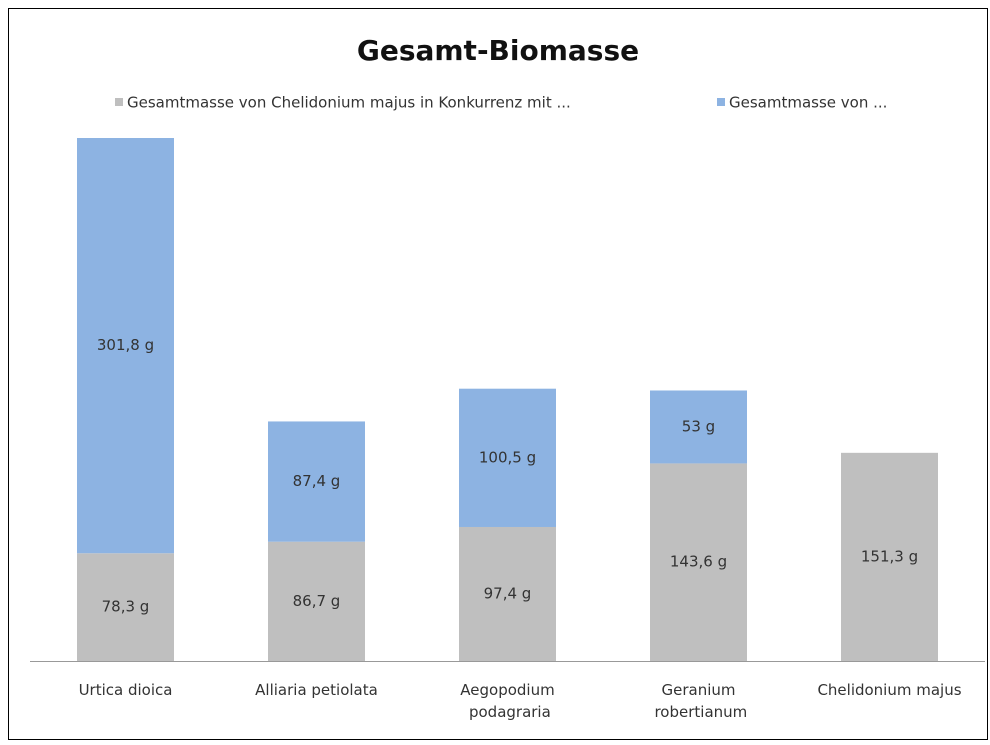 The width and height of the screenshot is (990, 745). I want to click on x-tick-label: Chelidonium majus, so click(889, 690).